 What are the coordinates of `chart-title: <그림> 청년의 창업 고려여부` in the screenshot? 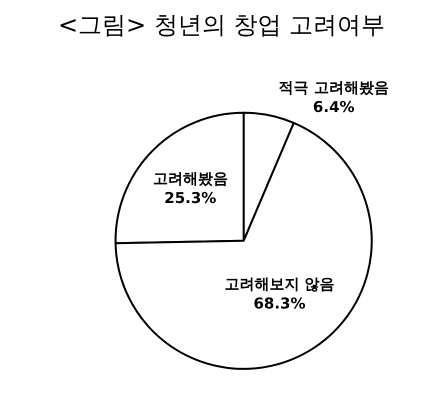 It's located at (222, 25).